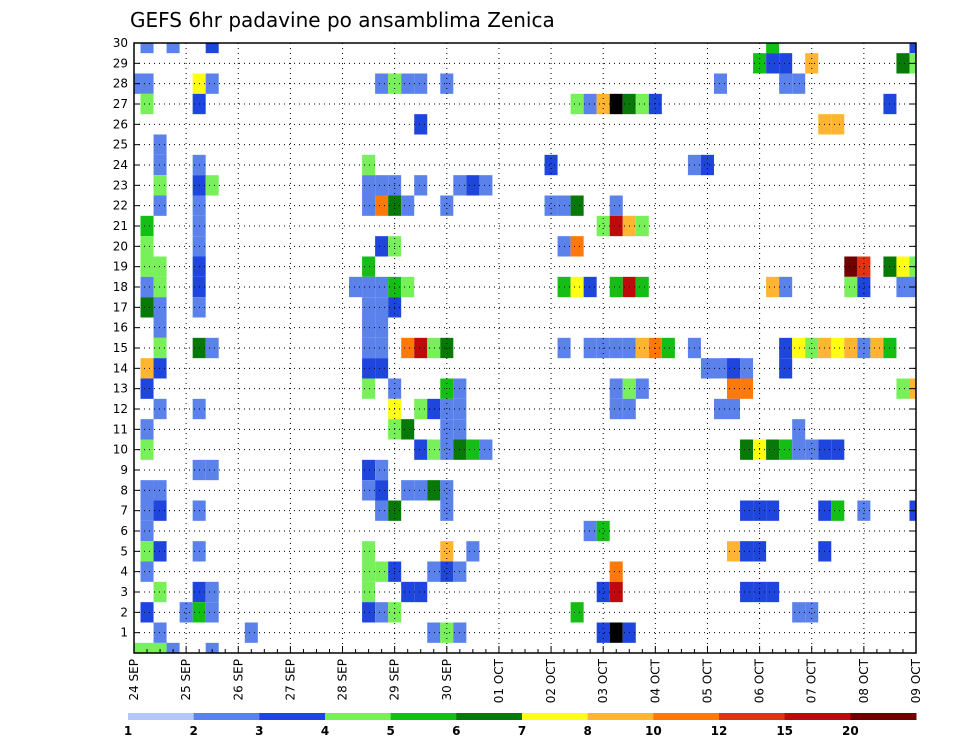 The image size is (960, 742). What do you see at coordinates (916, 680) in the screenshot?
I see `x-tick-label: 09 OCT` at bounding box center [916, 680].